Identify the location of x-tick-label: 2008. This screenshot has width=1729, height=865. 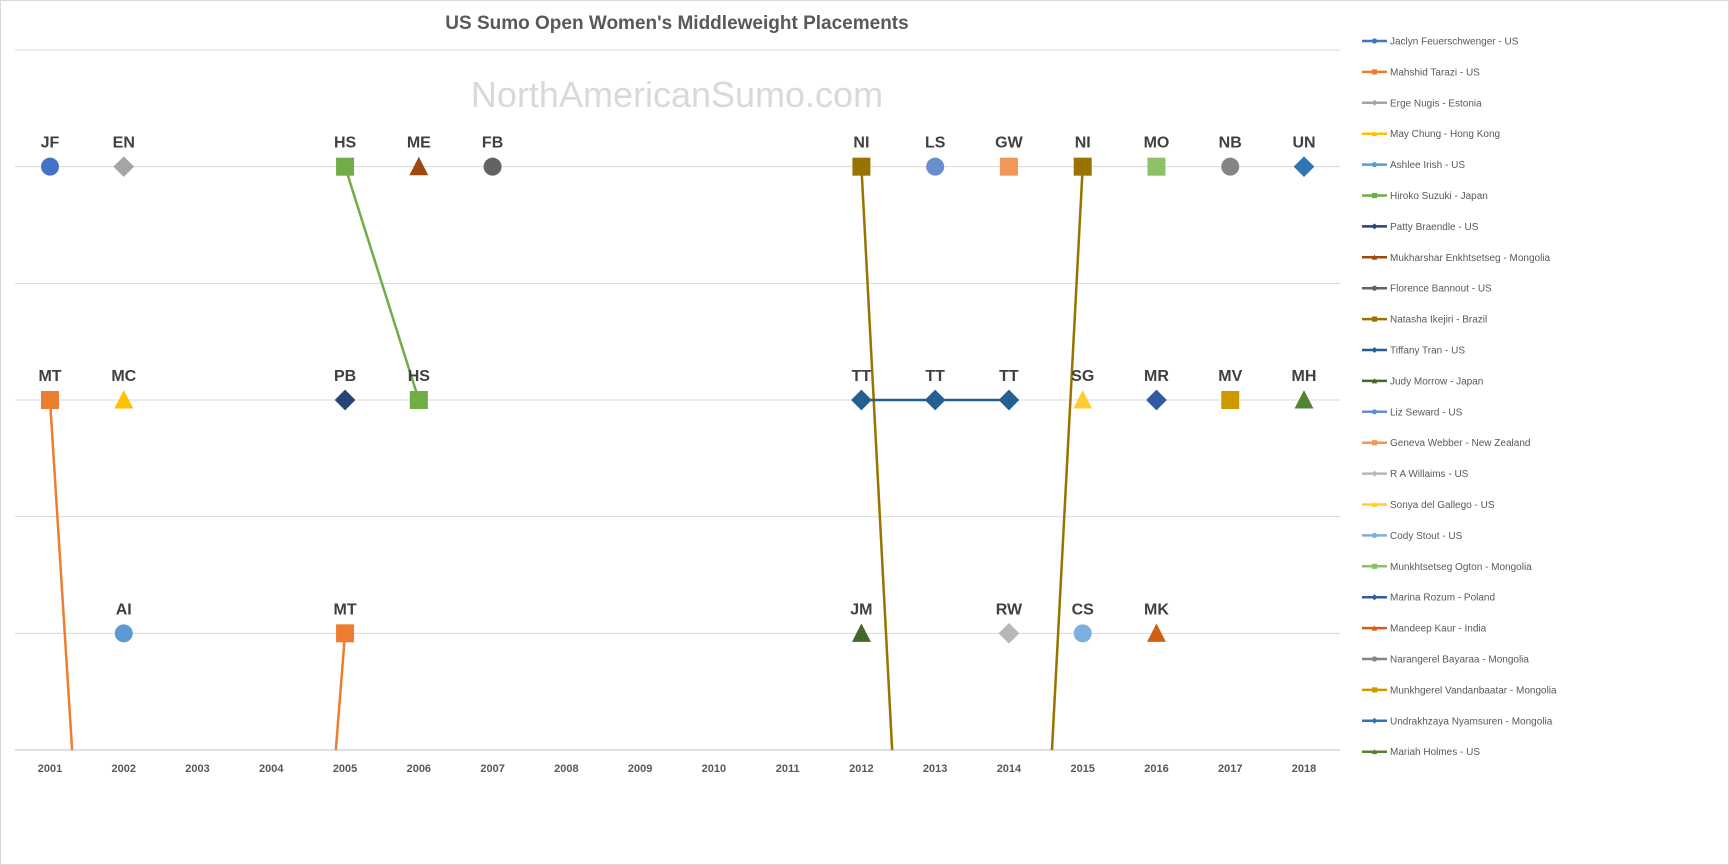
(566, 769).